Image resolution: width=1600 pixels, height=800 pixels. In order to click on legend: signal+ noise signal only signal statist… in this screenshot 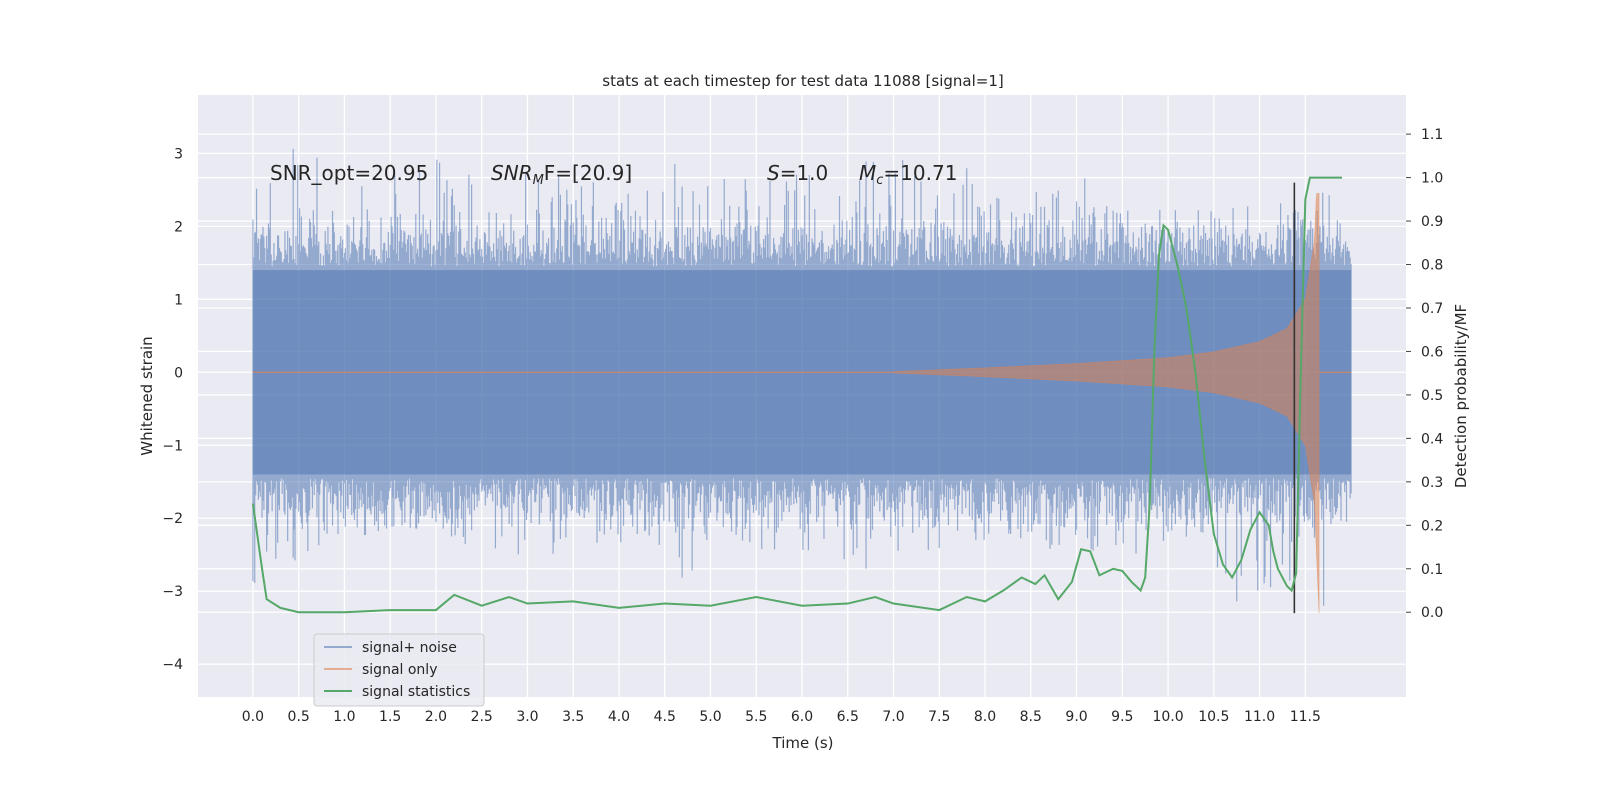, I will do `click(399, 670)`.